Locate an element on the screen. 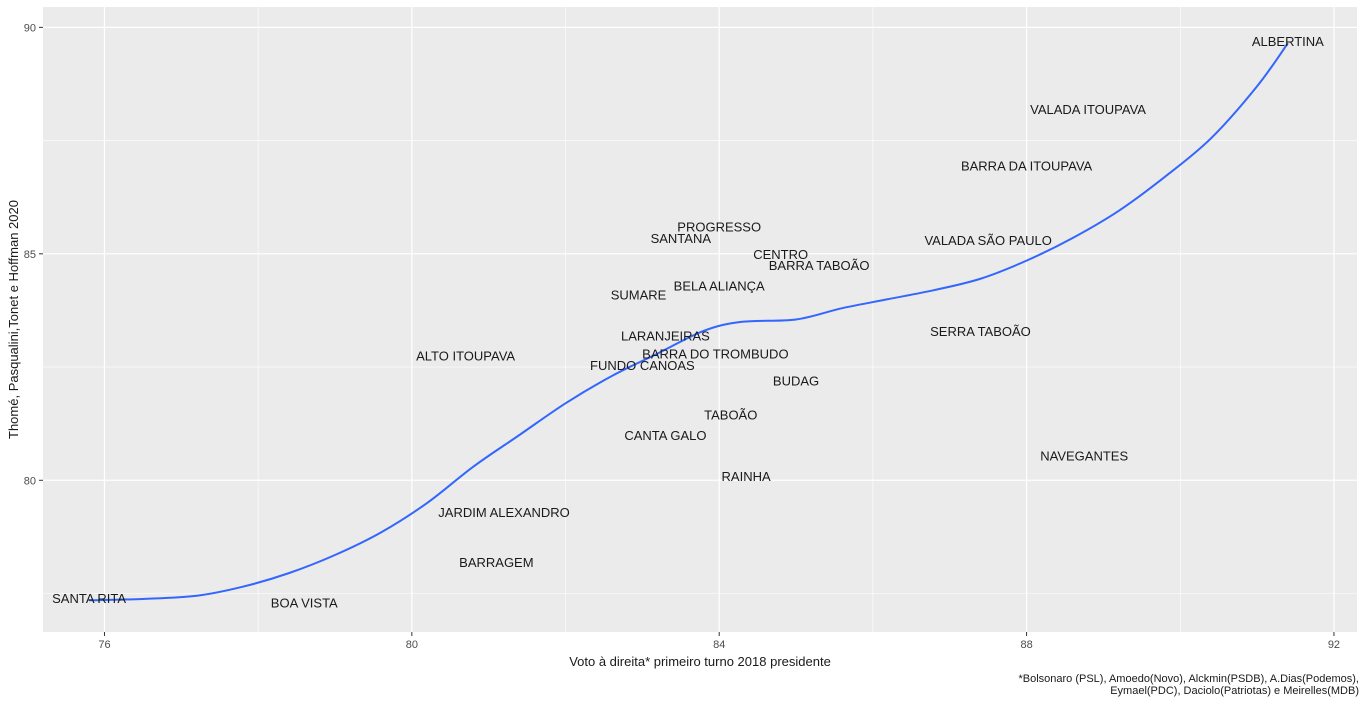 Image resolution: width=1366 pixels, height=704 pixels. point-label: CENTRO is located at coordinates (780, 254).